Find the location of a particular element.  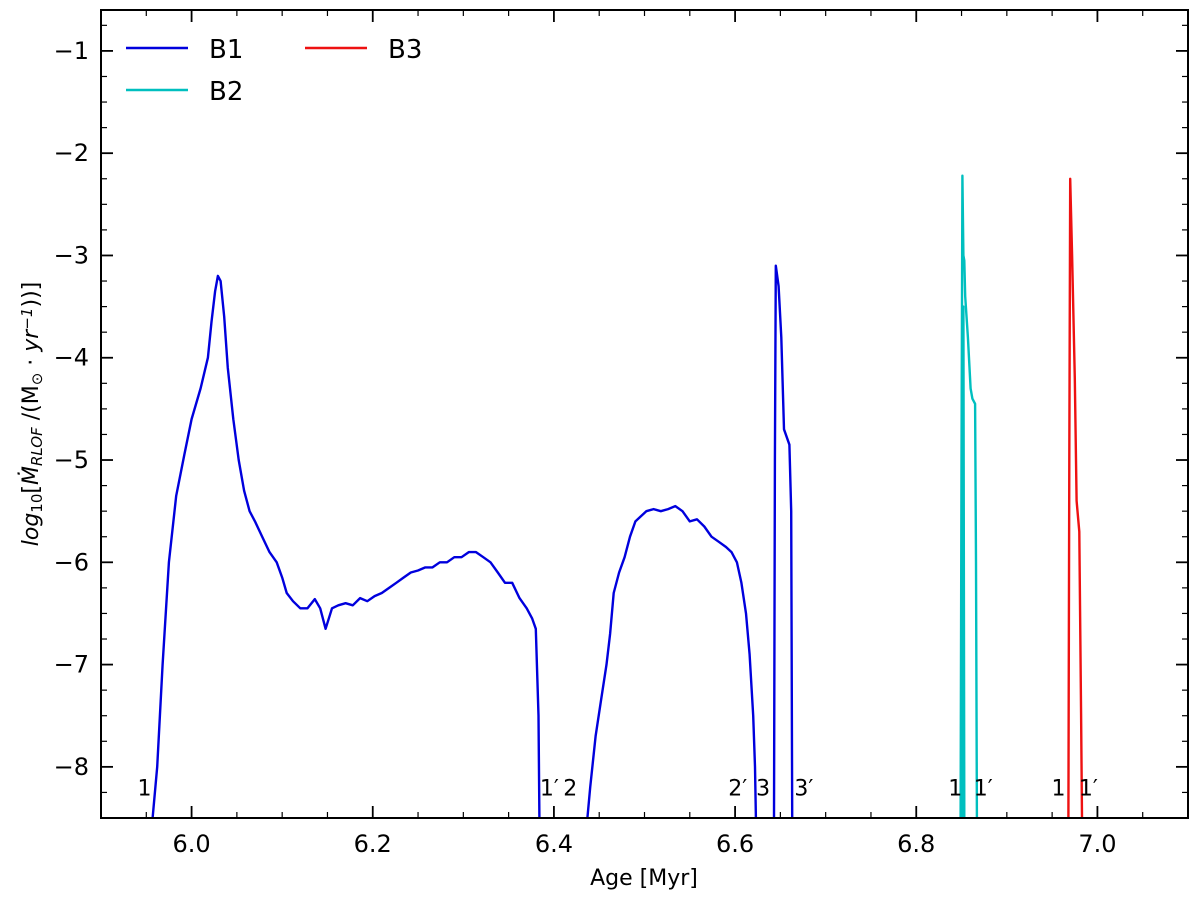

phase-annotation: 3 is located at coordinates (763, 788).